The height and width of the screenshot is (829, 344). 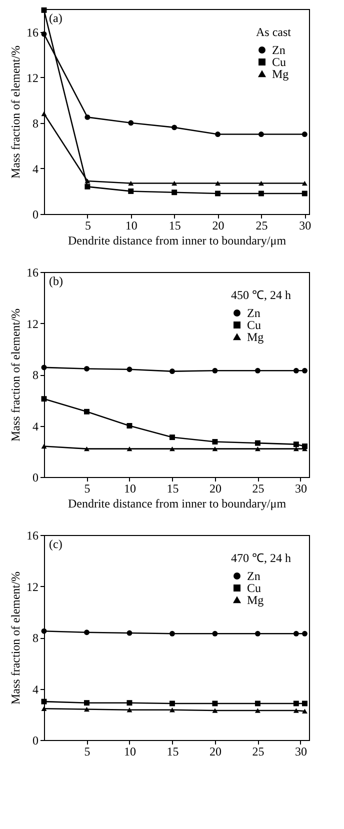 I want to click on legend-title: 470 ℃, 24 h, so click(x=261, y=558).